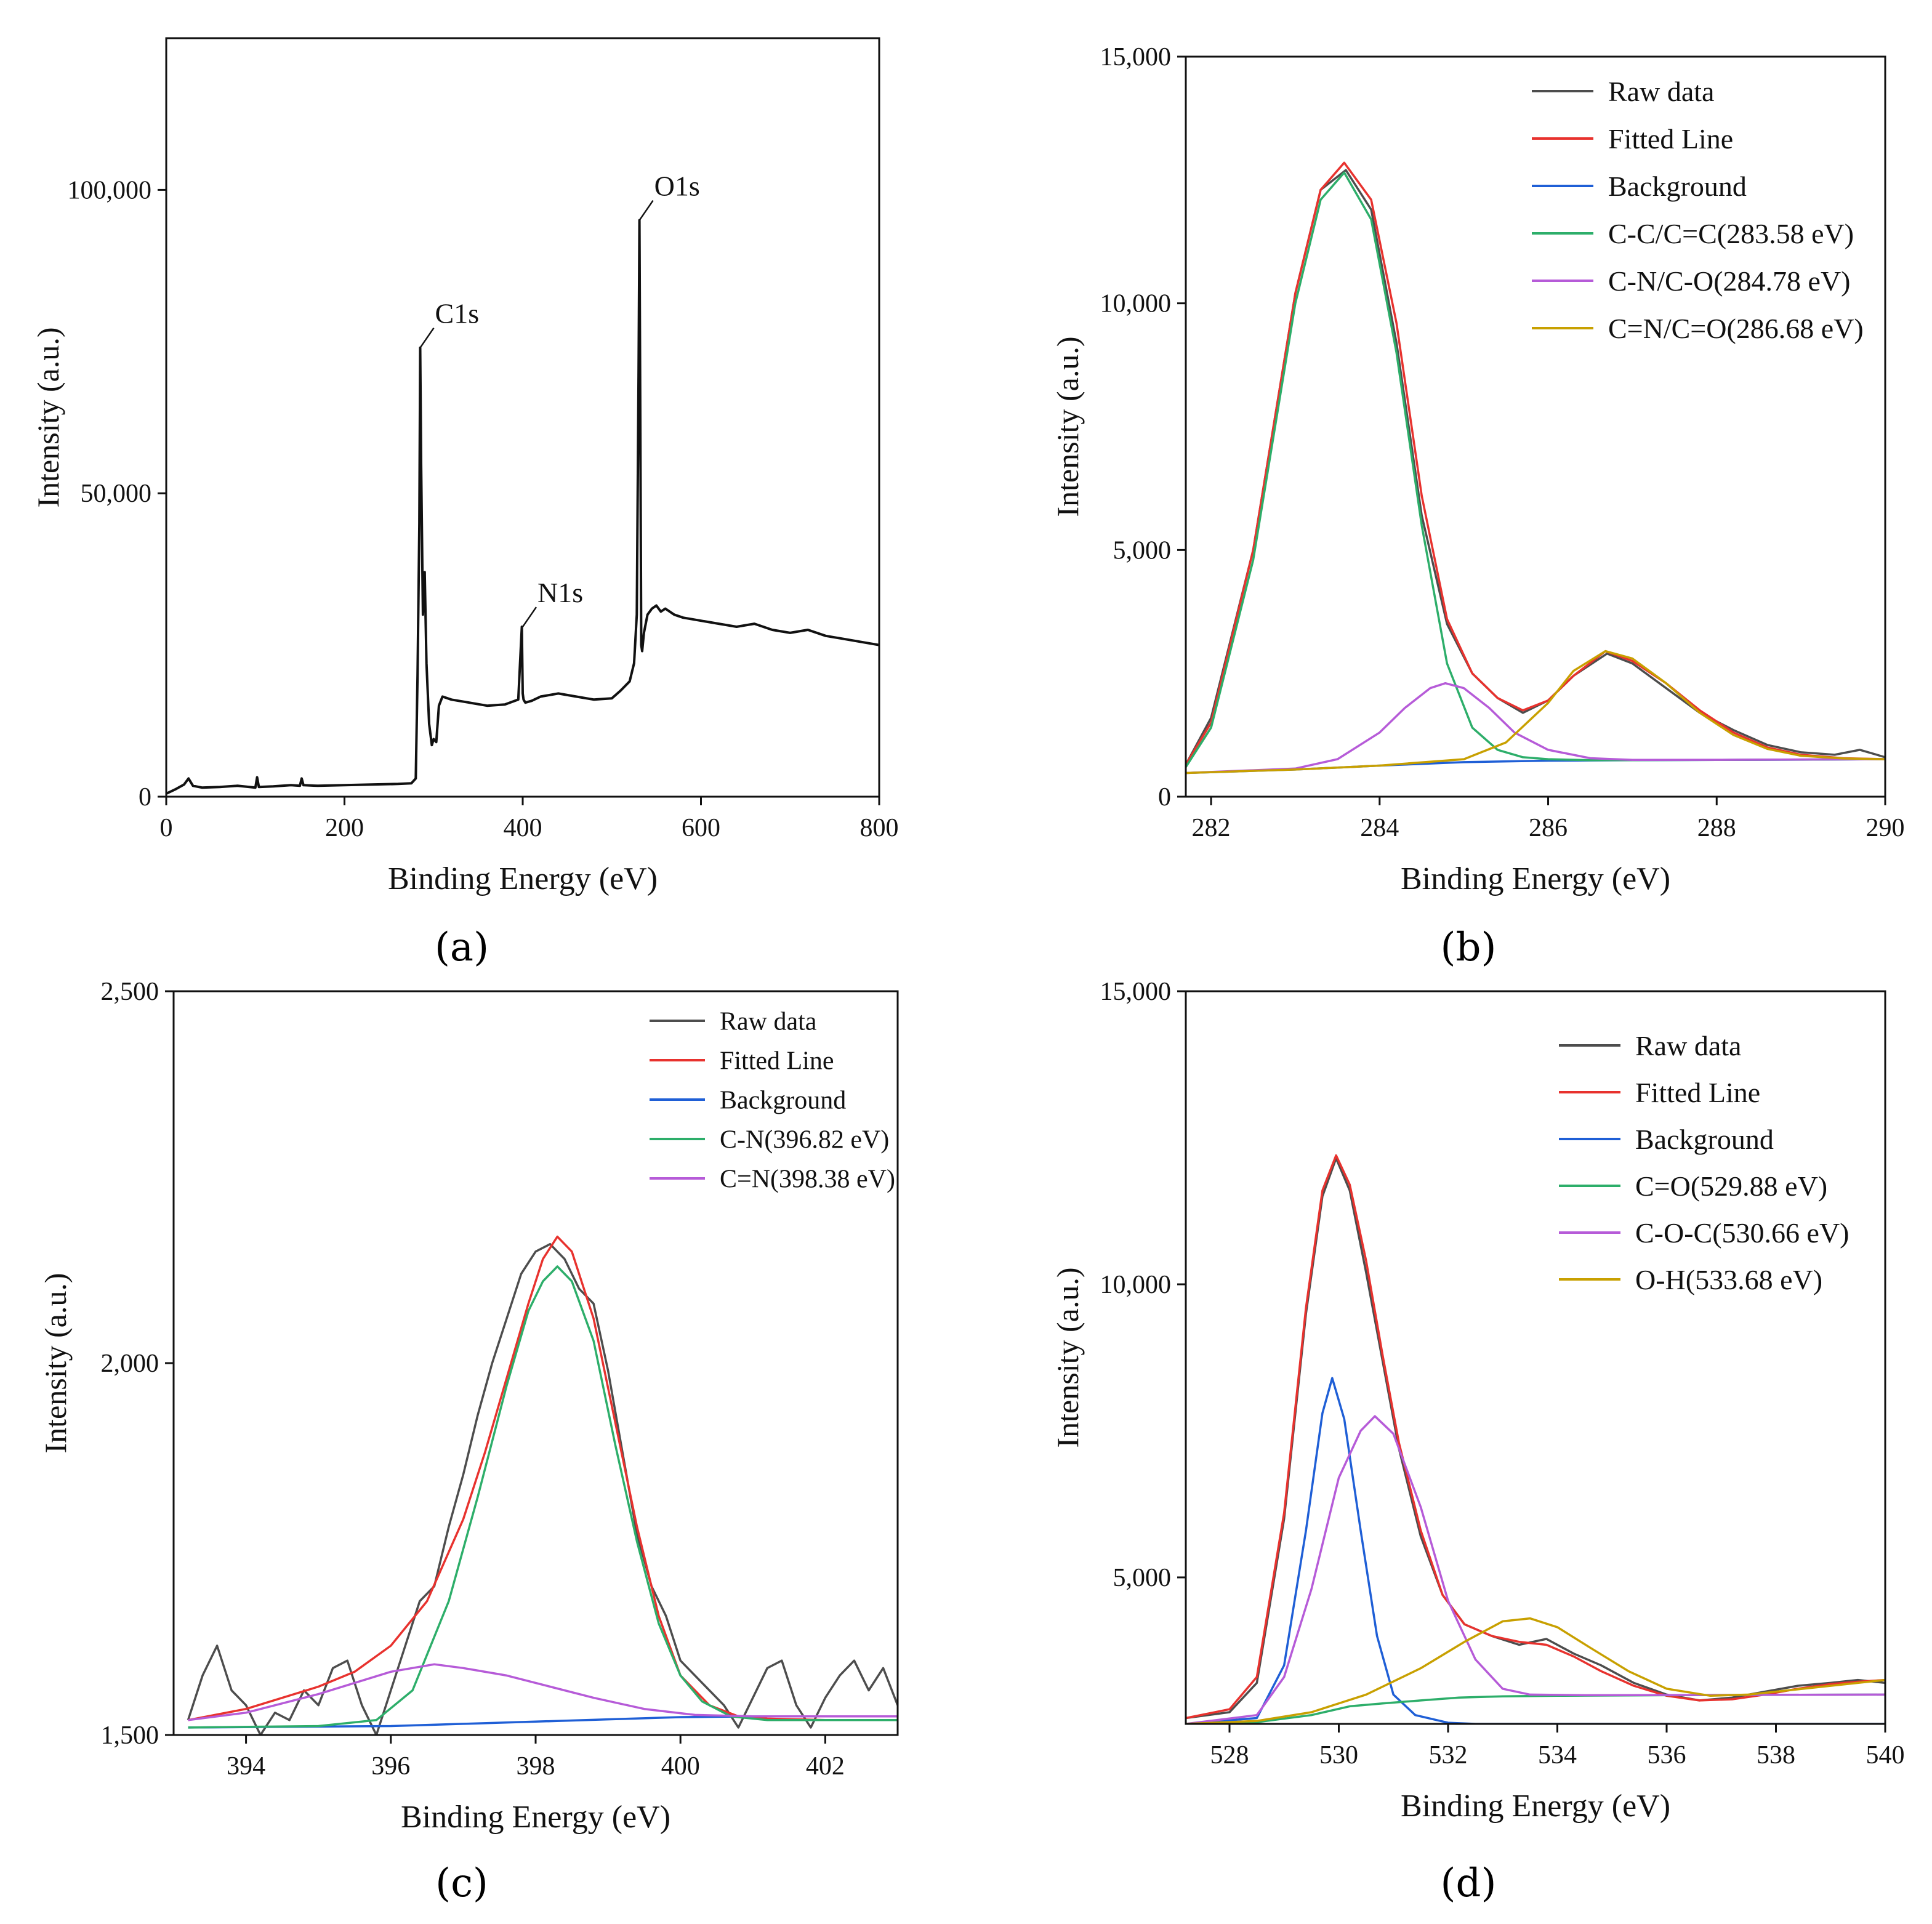 This screenshot has width=1932, height=1924. Describe the element at coordinates (1667, 1755) in the screenshot. I see `x-tick-label: 536` at that location.